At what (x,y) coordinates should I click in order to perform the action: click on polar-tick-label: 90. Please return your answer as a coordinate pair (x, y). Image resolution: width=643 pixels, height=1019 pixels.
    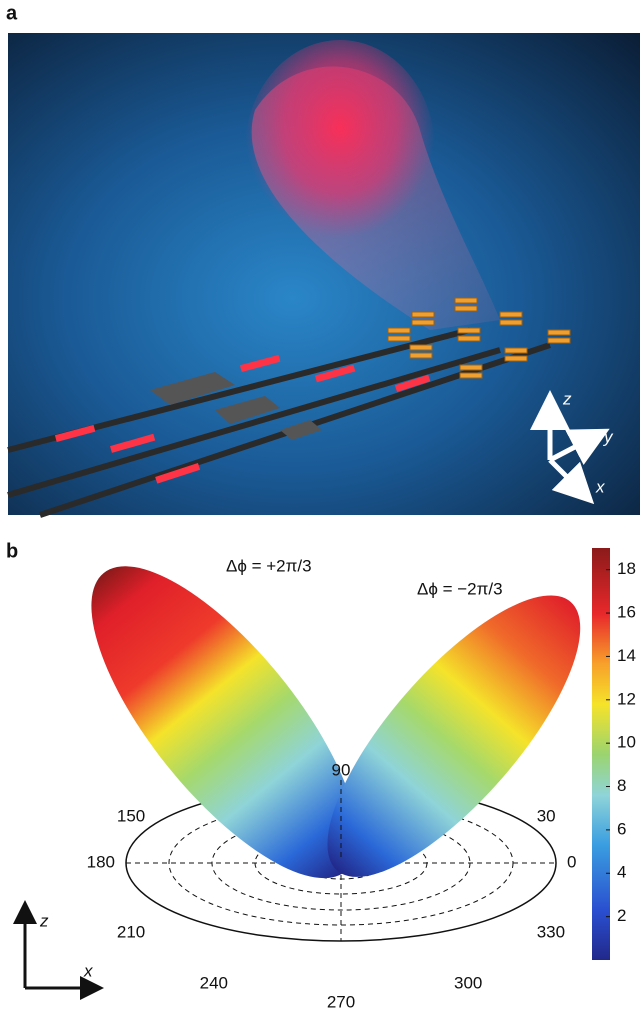
    Looking at the image, I should click on (341, 769).